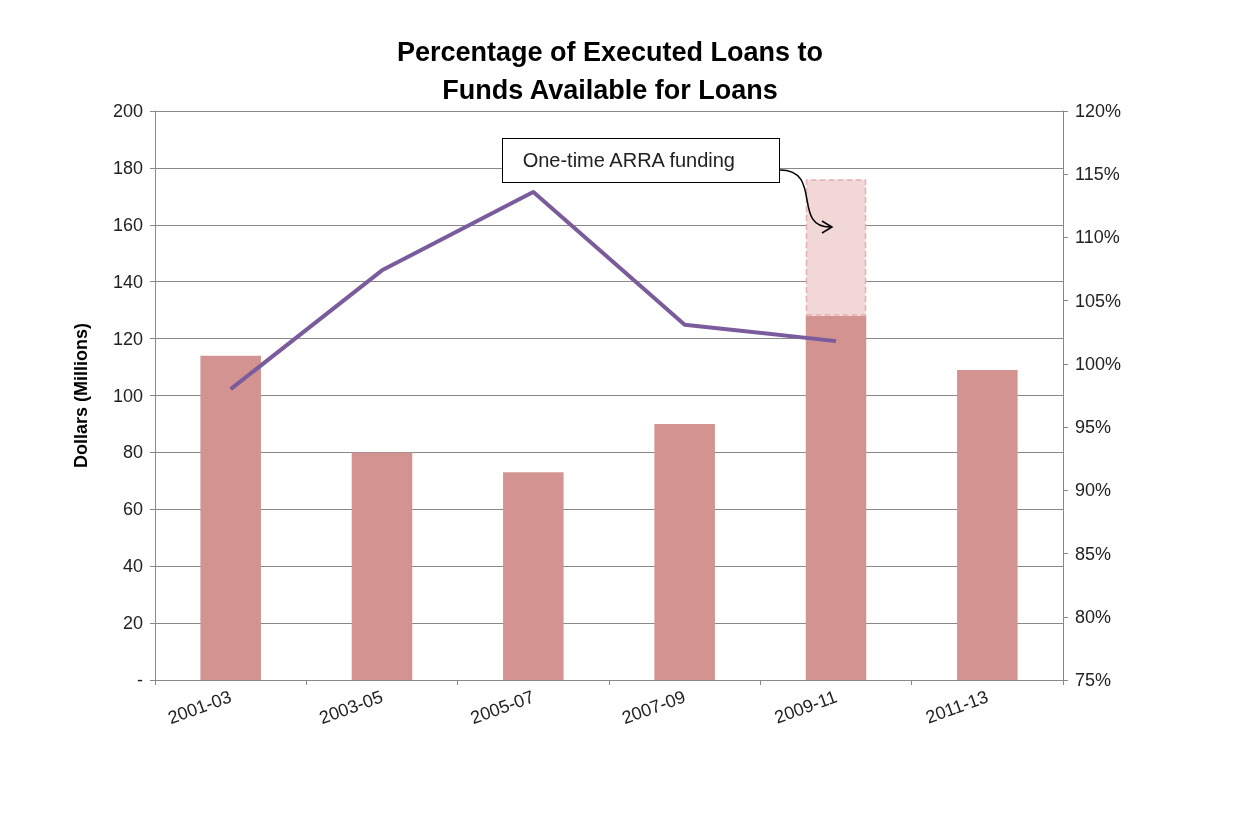 This screenshot has width=1248, height=822. I want to click on y2-tick-label: 100%, so click(1098, 363).